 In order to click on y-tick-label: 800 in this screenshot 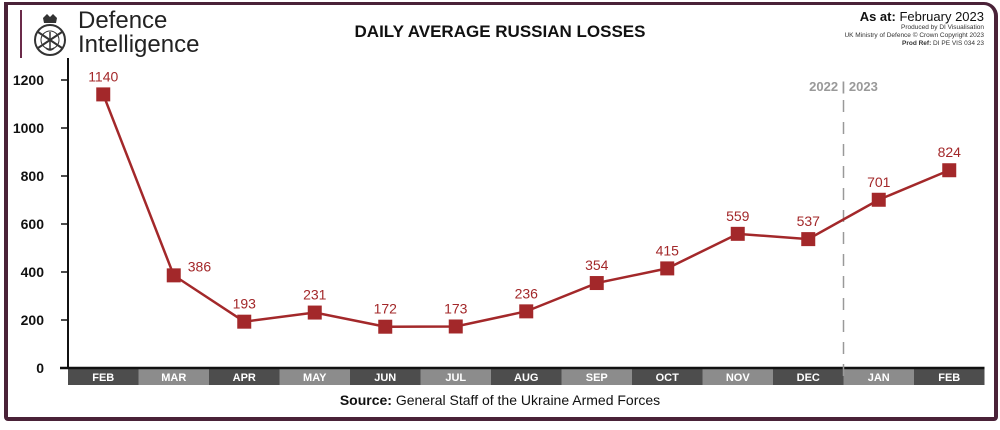, I will do `click(33, 176)`.